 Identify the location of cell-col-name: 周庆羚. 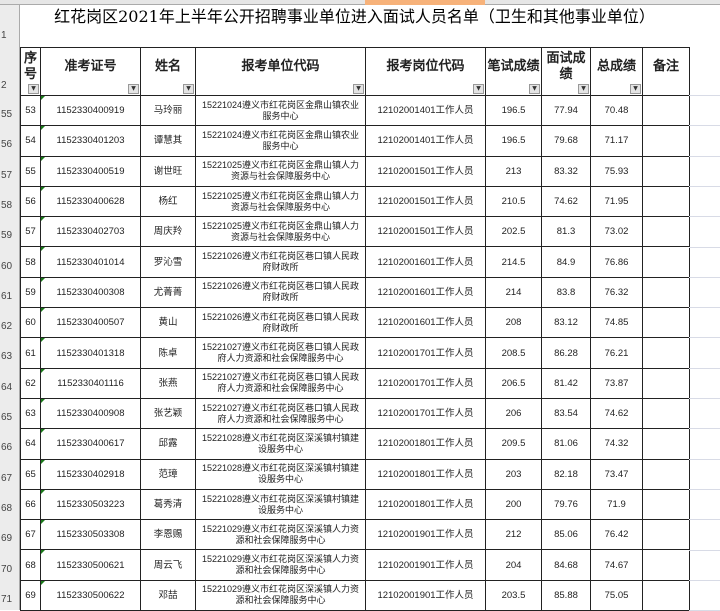
(168, 232).